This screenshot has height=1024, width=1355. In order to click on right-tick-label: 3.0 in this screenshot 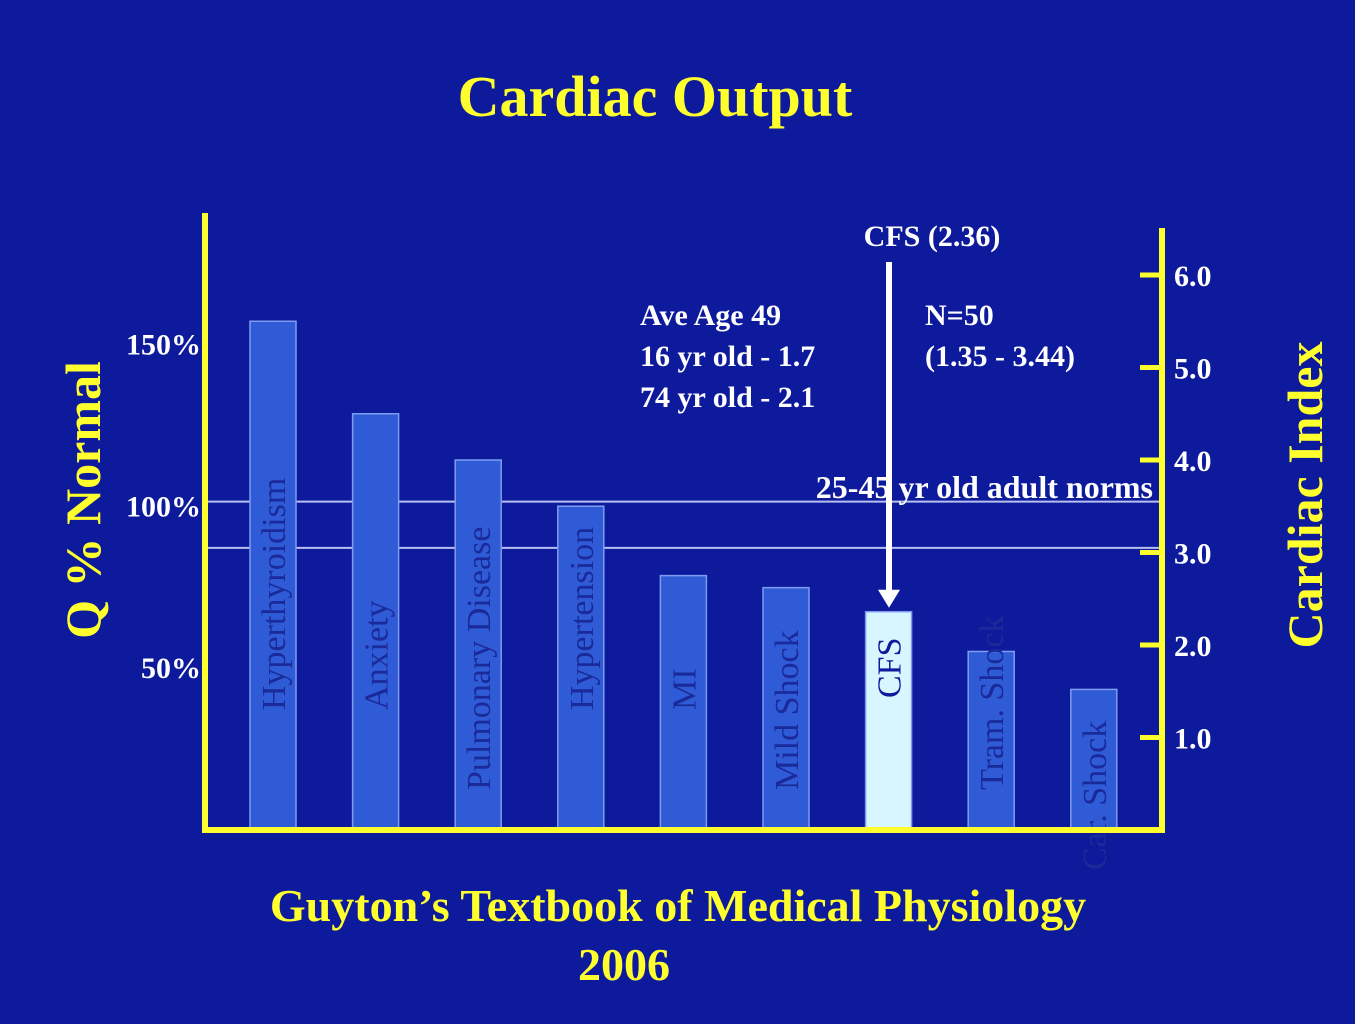, I will do `click(1193, 554)`.